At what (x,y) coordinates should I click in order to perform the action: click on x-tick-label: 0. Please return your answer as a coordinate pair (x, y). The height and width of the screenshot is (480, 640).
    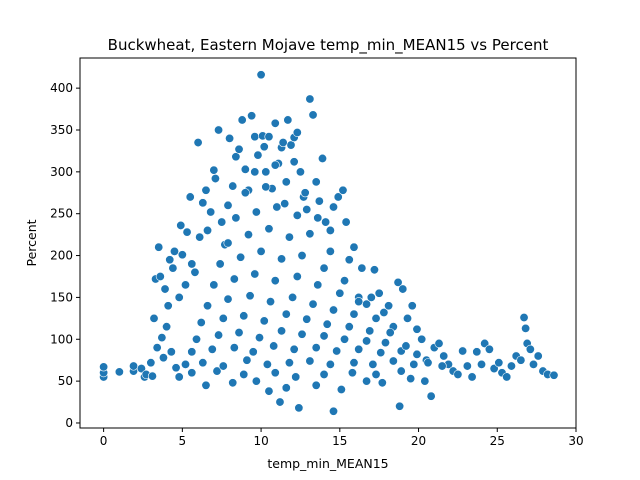
    Looking at the image, I should click on (104, 441).